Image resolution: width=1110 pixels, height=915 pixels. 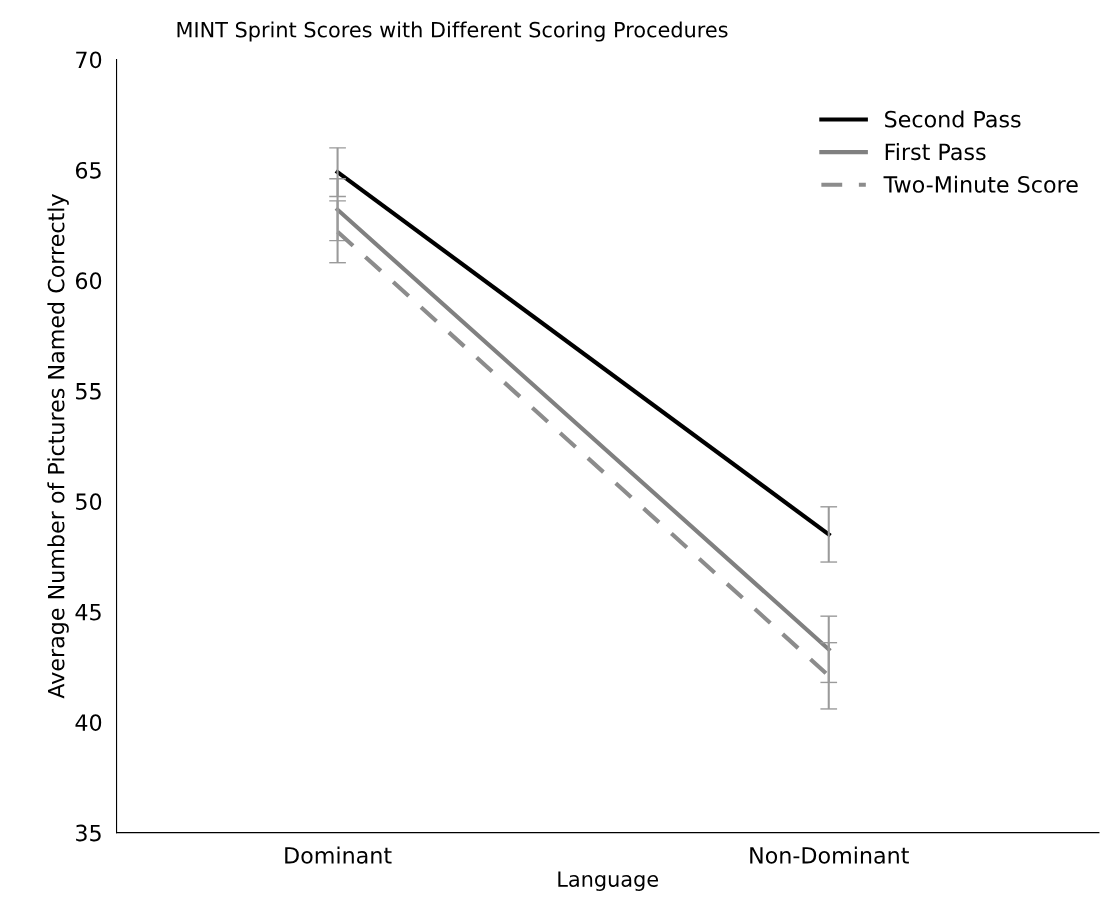 What do you see at coordinates (58, 446) in the screenshot?
I see `y-axis-title: Average Number of Pictures Named Correctly` at bounding box center [58, 446].